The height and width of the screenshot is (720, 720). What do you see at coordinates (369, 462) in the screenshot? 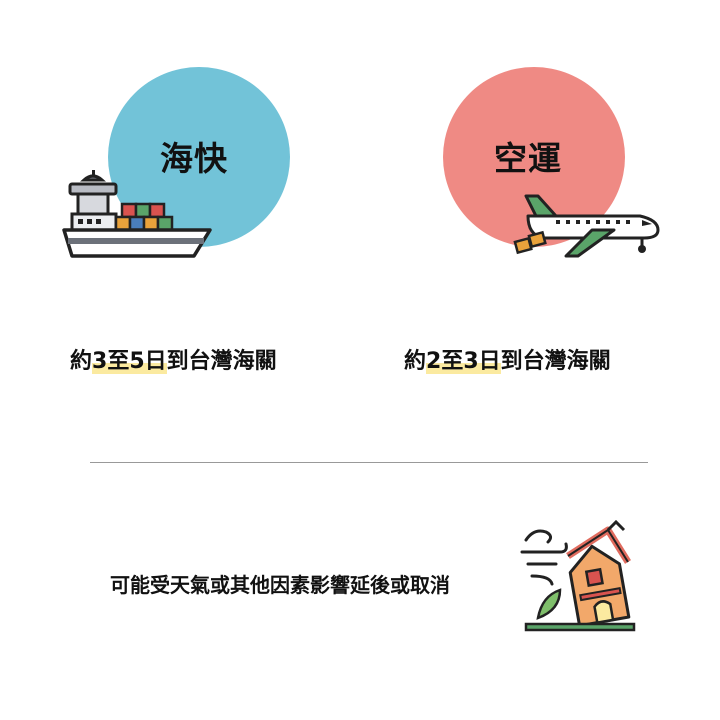
I see `divider` at bounding box center [369, 462].